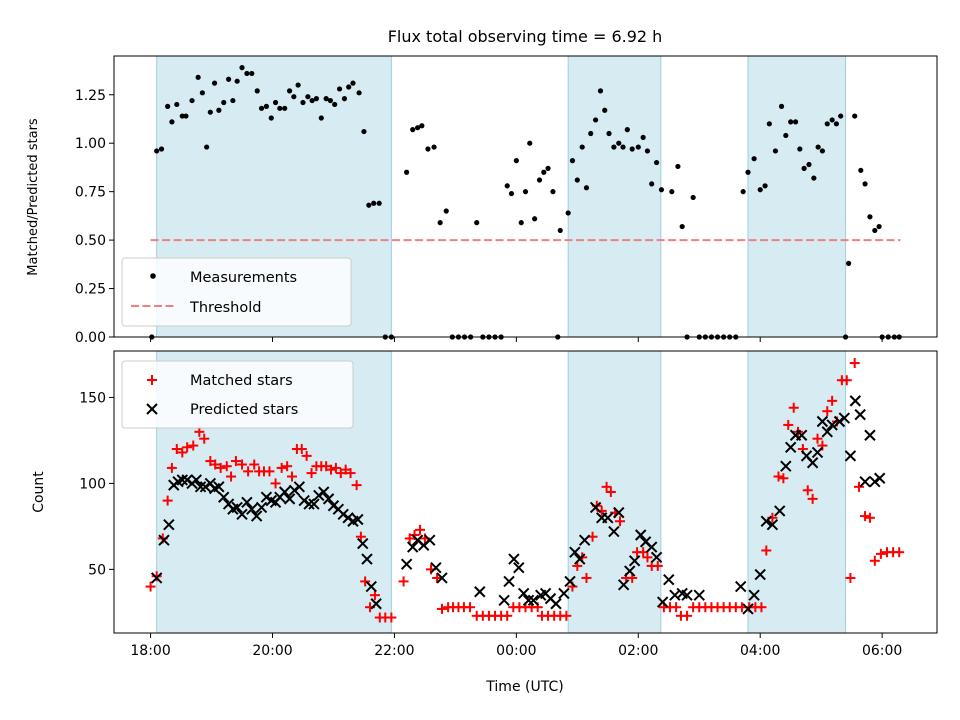 The width and height of the screenshot is (960, 720). I want to click on bottom-y-axis-label: Count, so click(39, 492).